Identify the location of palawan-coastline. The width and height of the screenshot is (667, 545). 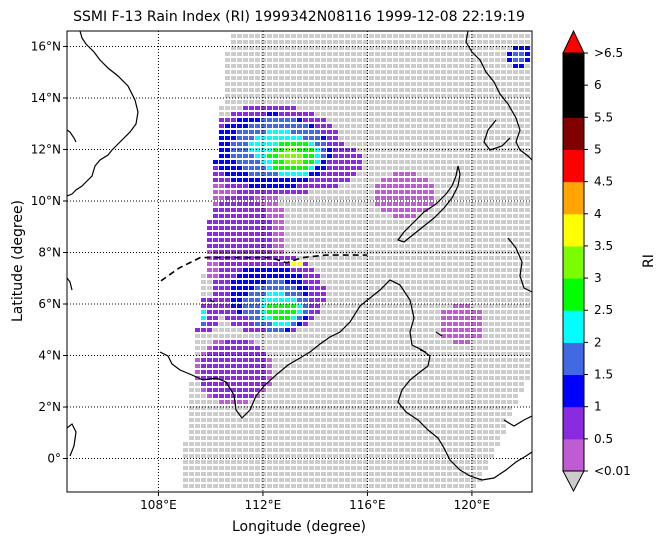
(429, 204).